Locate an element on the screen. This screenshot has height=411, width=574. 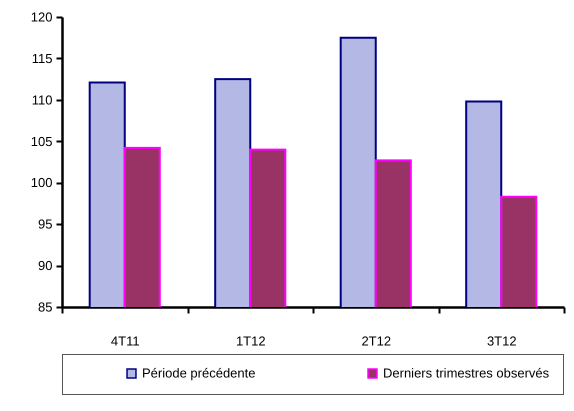
y-tick-label: 120 is located at coordinates (41, 17).